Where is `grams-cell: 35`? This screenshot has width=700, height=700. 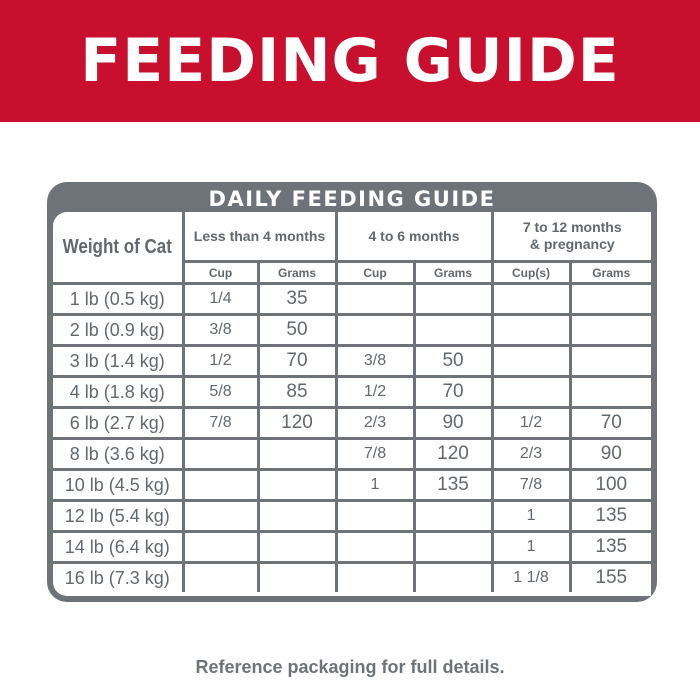 grams-cell: 35 is located at coordinates (297, 299).